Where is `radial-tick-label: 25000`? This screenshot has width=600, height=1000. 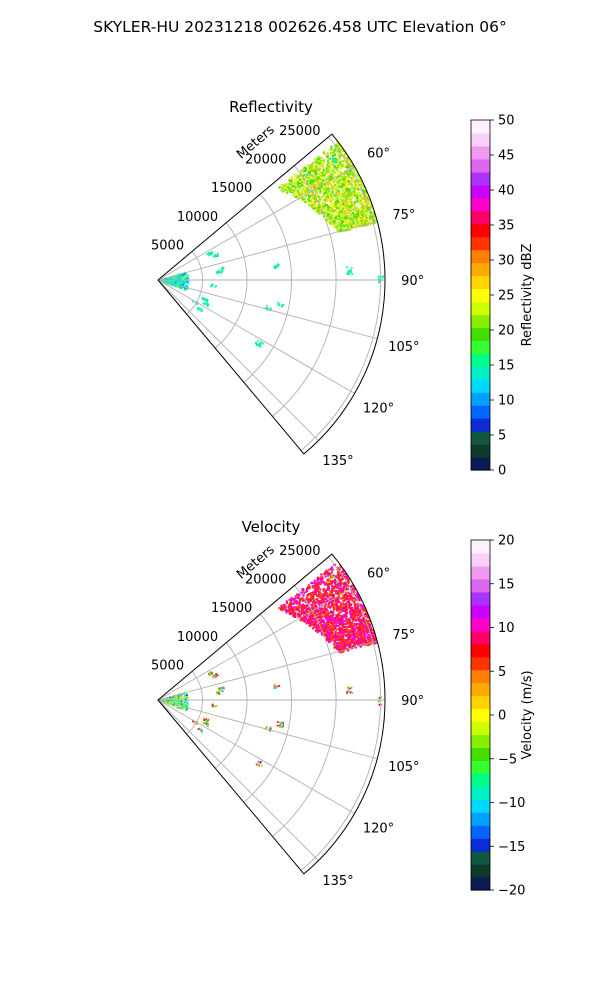 radial-tick-label: 25000 is located at coordinates (299, 131).